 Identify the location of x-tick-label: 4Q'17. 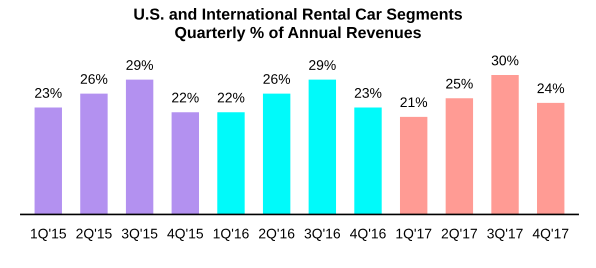
(550, 234).